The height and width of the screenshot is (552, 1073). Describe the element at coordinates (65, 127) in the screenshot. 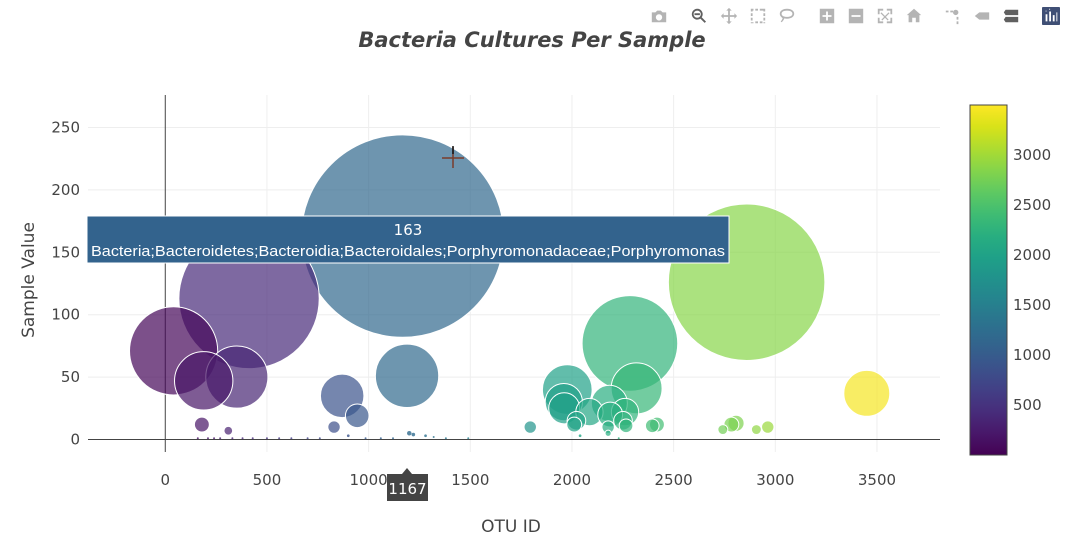

I see `y-tick-label: 250` at that location.